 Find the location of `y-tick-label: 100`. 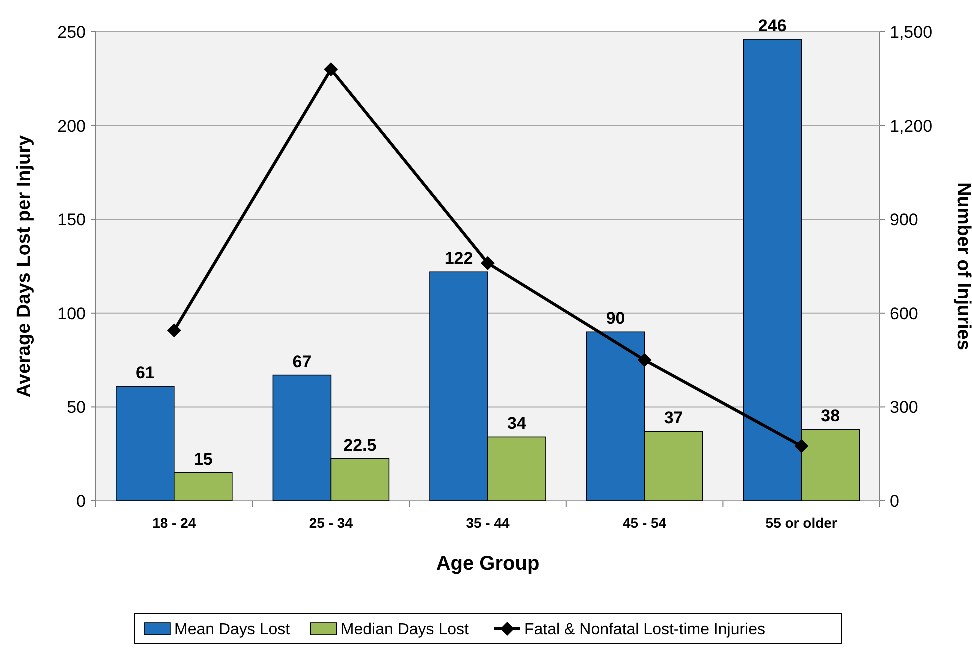

y-tick-label: 100 is located at coordinates (72, 314).